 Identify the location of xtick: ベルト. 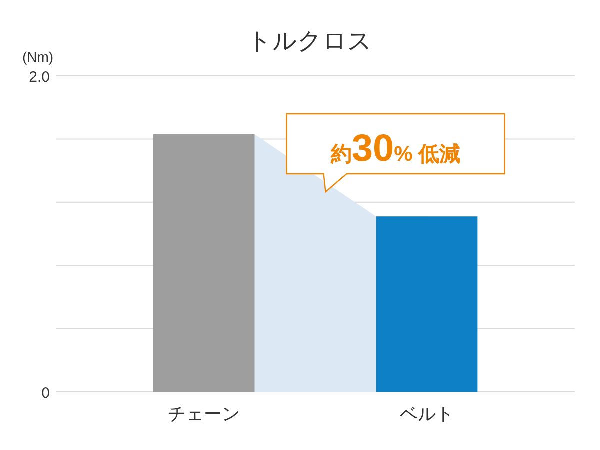
(427, 414).